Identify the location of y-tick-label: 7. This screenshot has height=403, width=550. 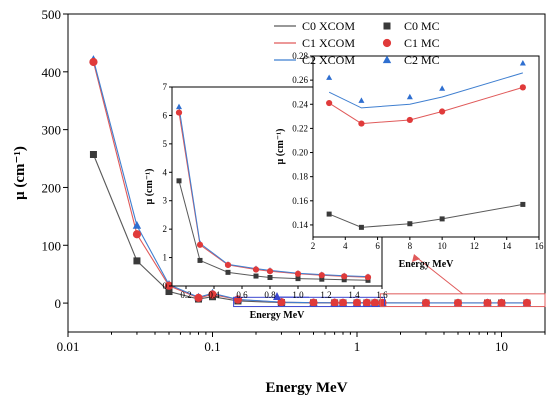
(165, 87).